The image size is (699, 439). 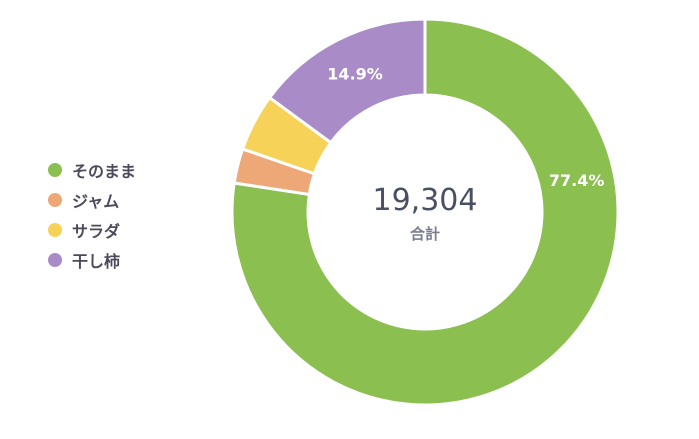 I want to click on center-caption: 合計, so click(x=424, y=234).